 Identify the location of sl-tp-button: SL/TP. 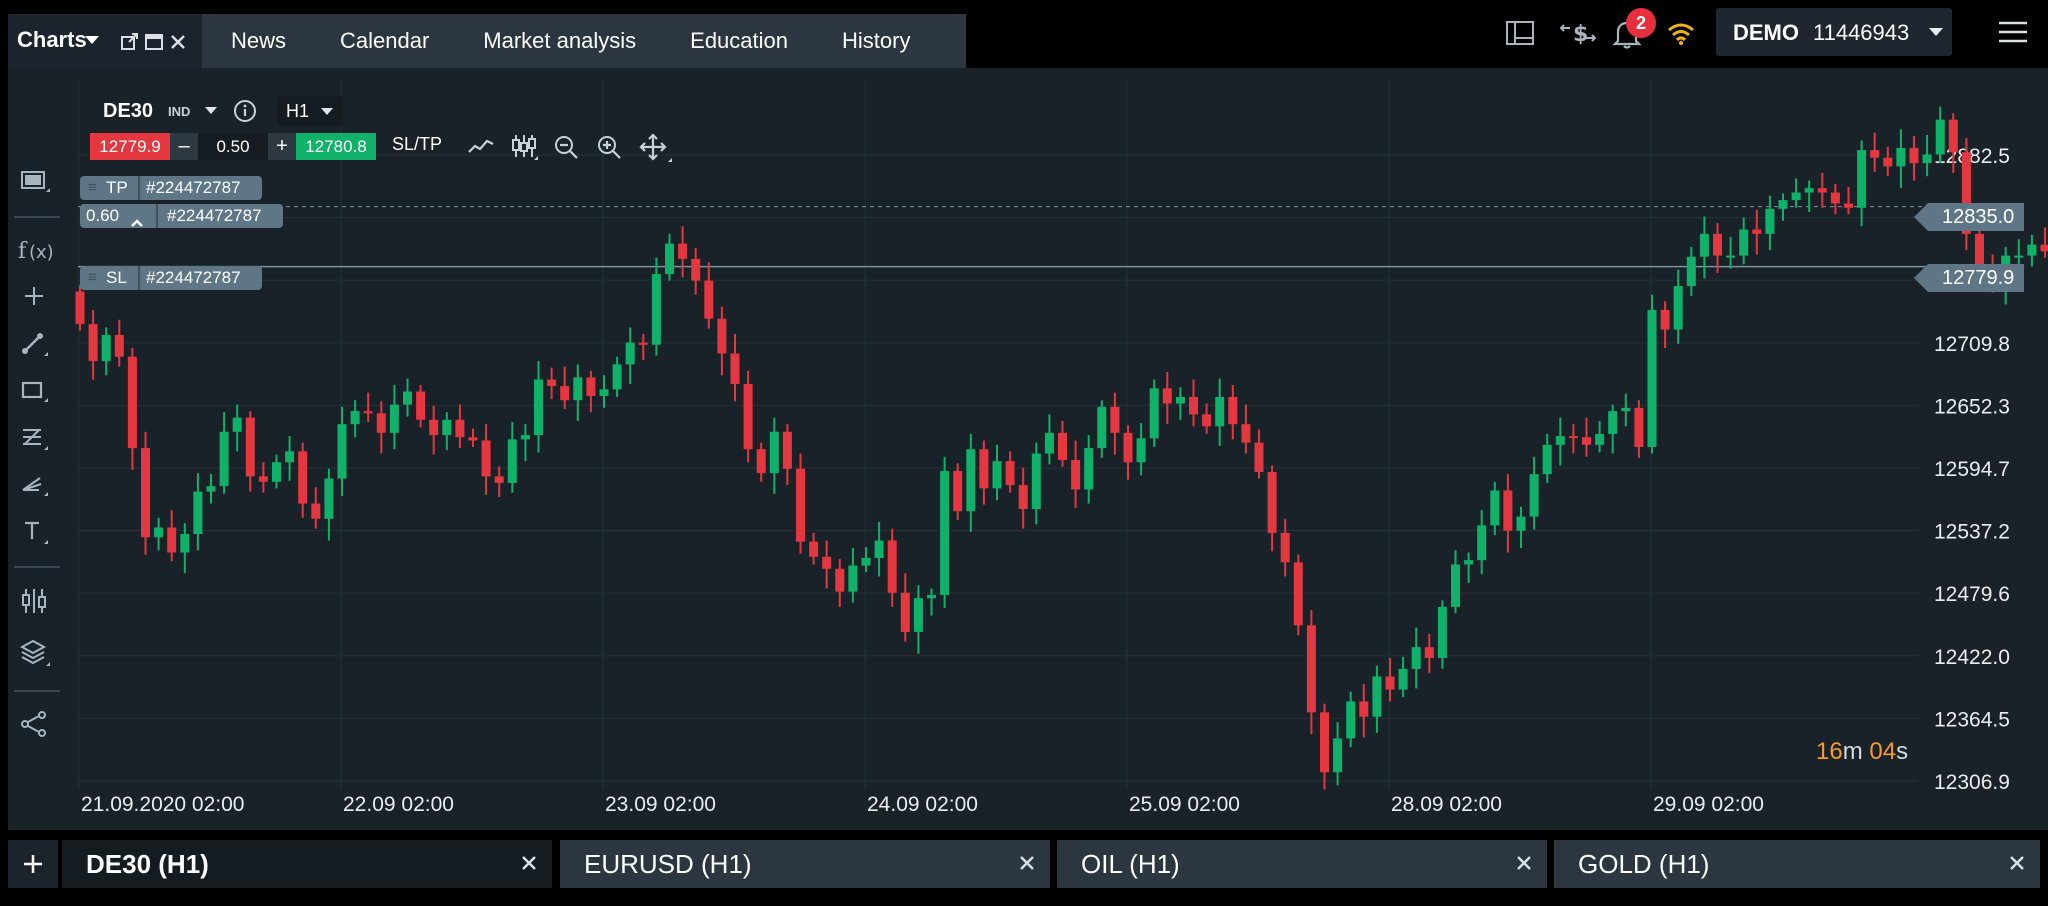
(417, 144).